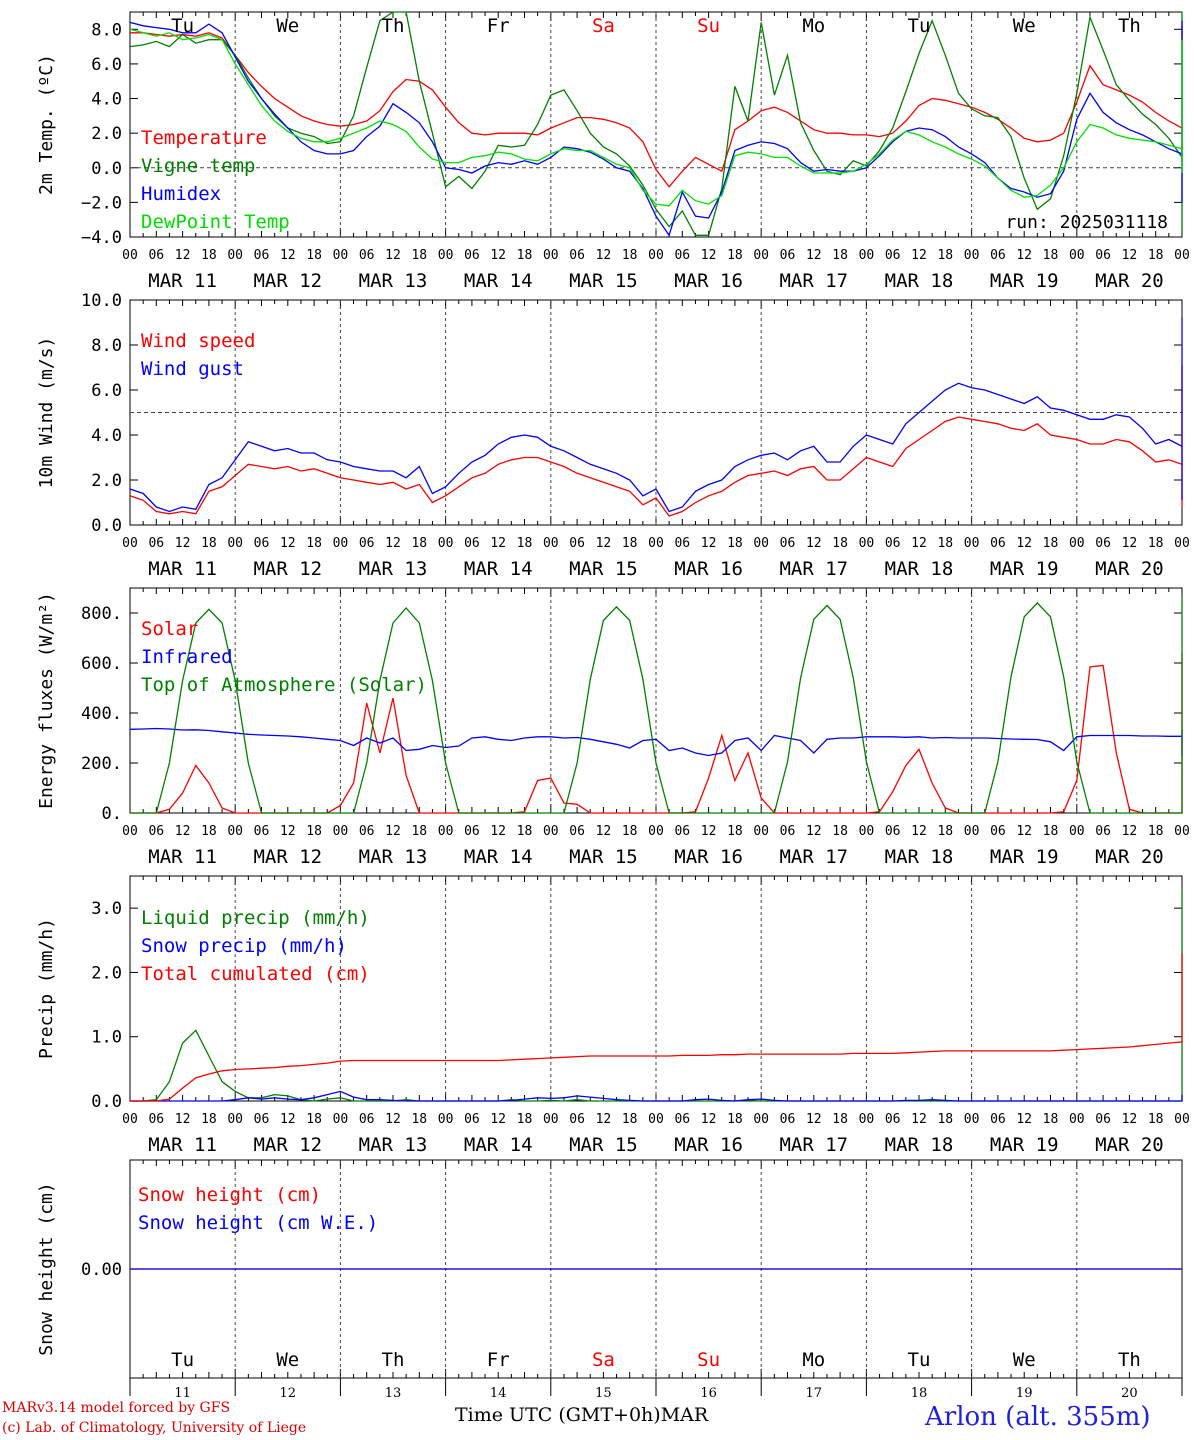 This screenshot has width=1194, height=1440. Describe the element at coordinates (603, 1393) in the screenshot. I see `day-number: 15` at that location.